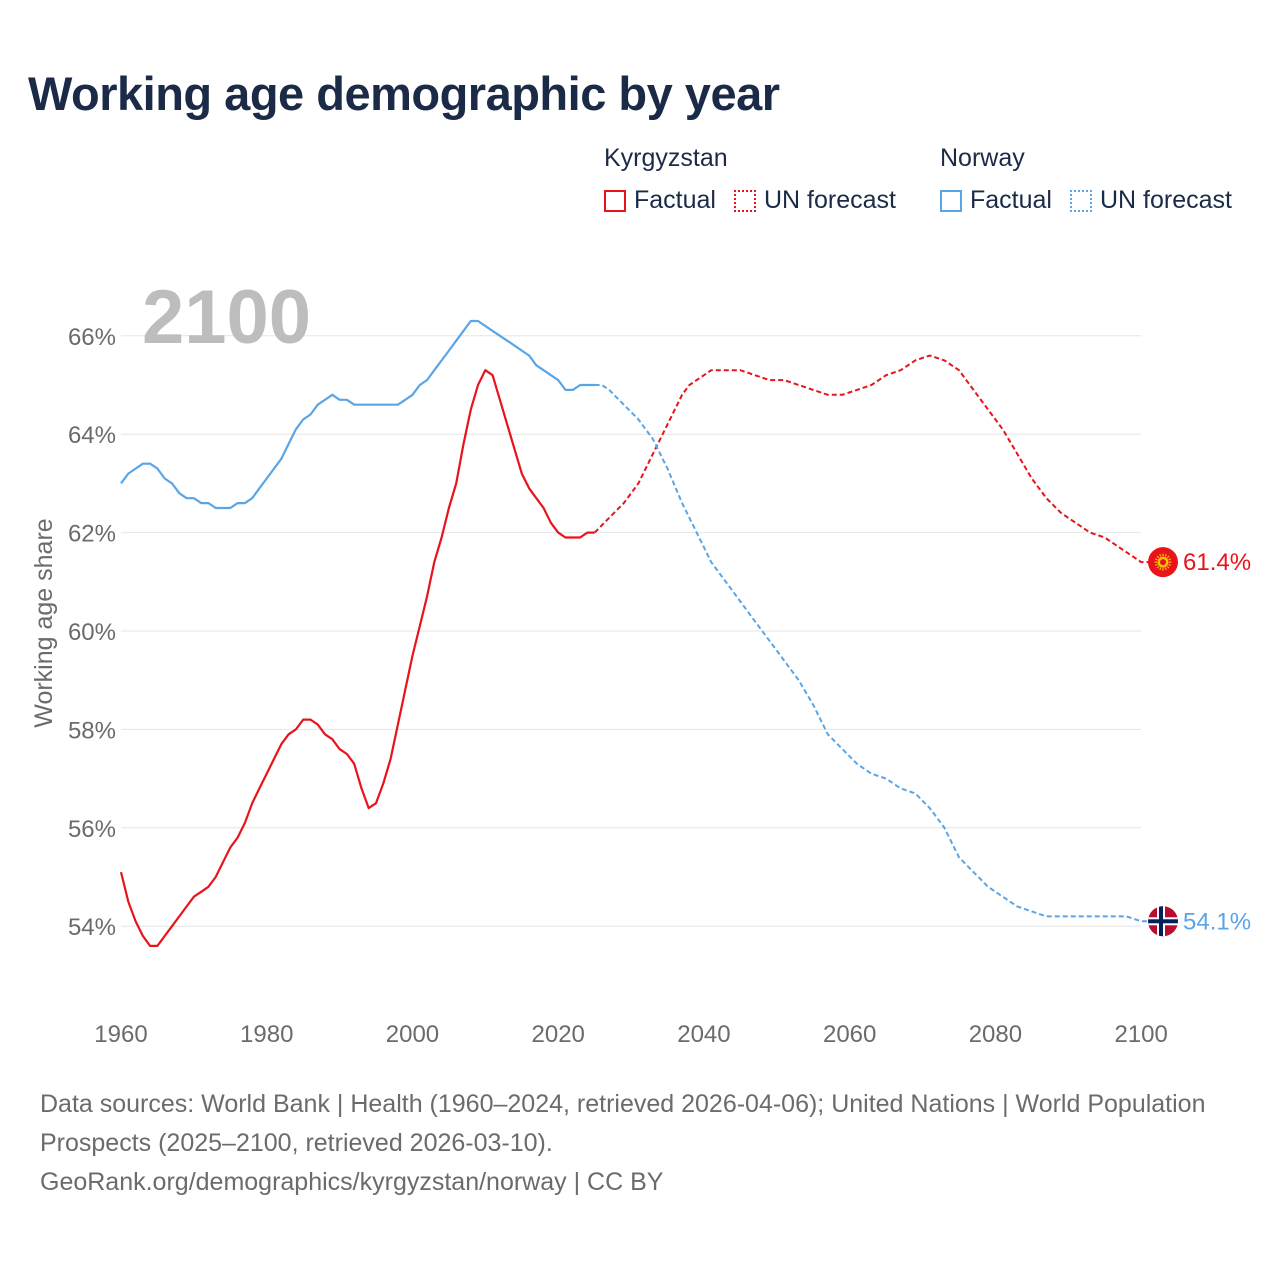  Describe the element at coordinates (1217, 562) in the screenshot. I see `end-value-label-kyrgyzstan: 61.4%` at that location.